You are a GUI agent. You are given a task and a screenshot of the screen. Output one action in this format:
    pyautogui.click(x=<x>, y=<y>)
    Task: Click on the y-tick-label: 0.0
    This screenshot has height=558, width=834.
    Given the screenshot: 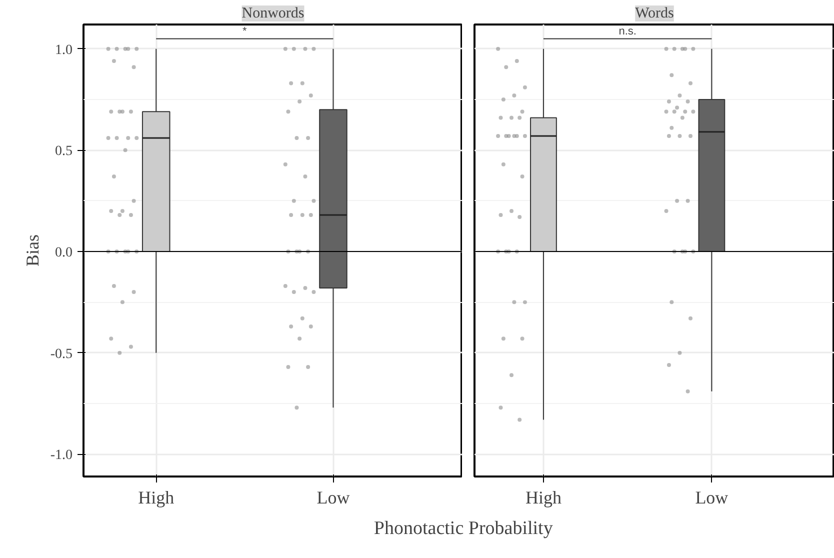 What is the action you would take?
    pyautogui.click(x=63, y=253)
    